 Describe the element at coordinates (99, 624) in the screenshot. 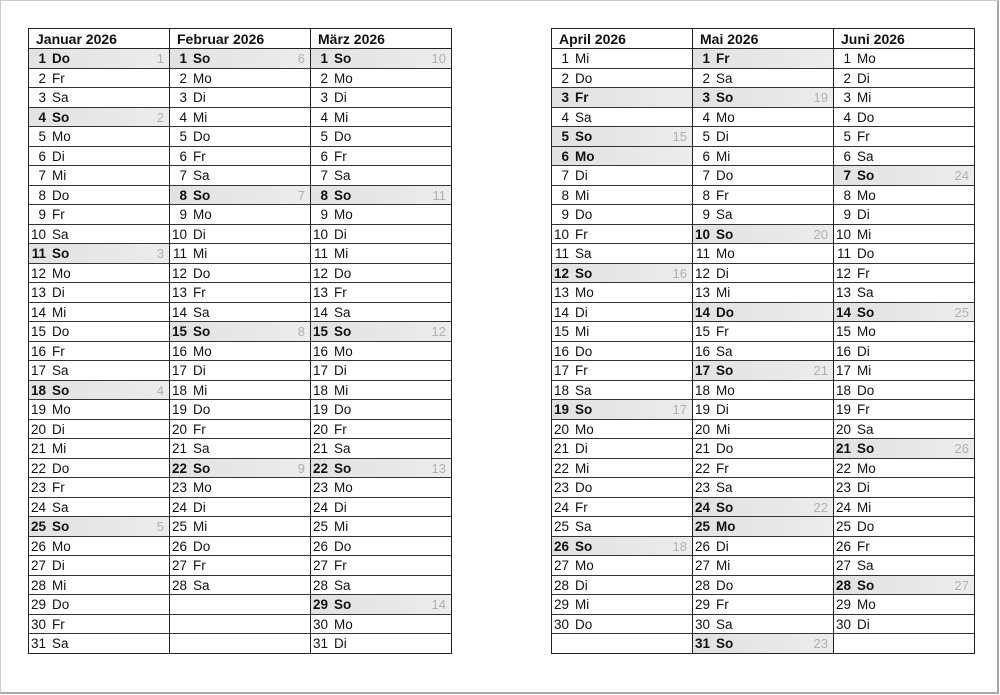

I see `day-row: 30 Fr` at that location.